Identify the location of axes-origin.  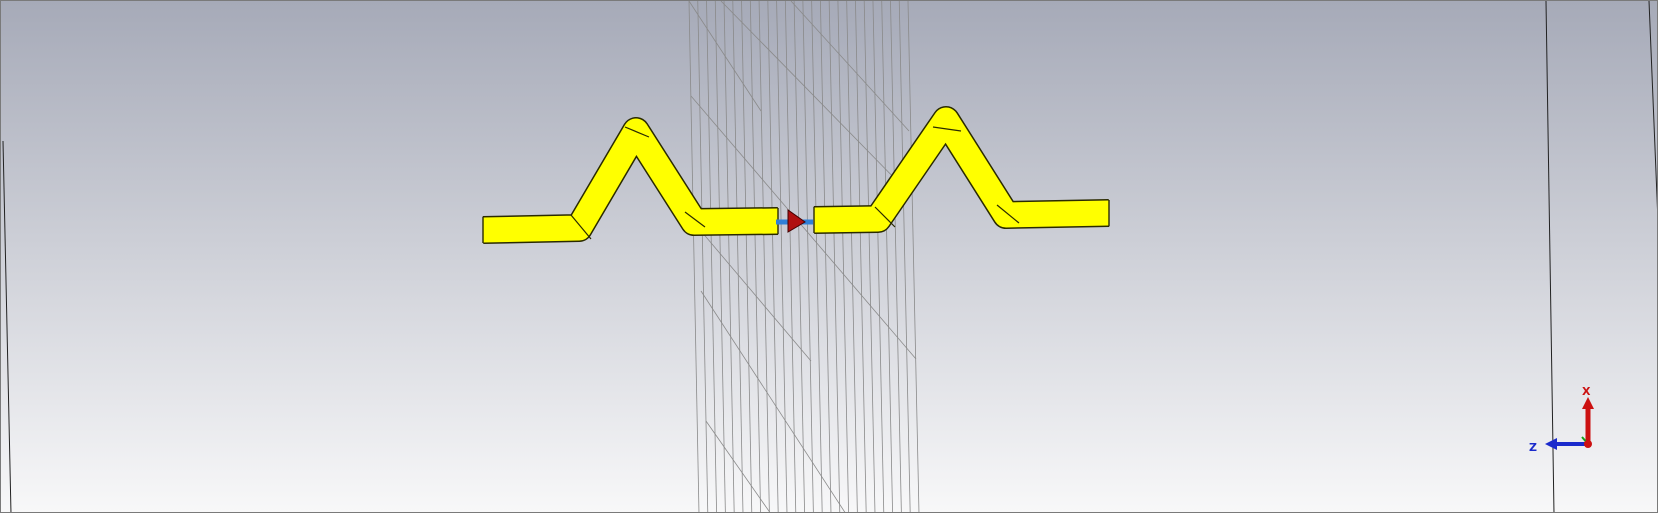
(1588, 444).